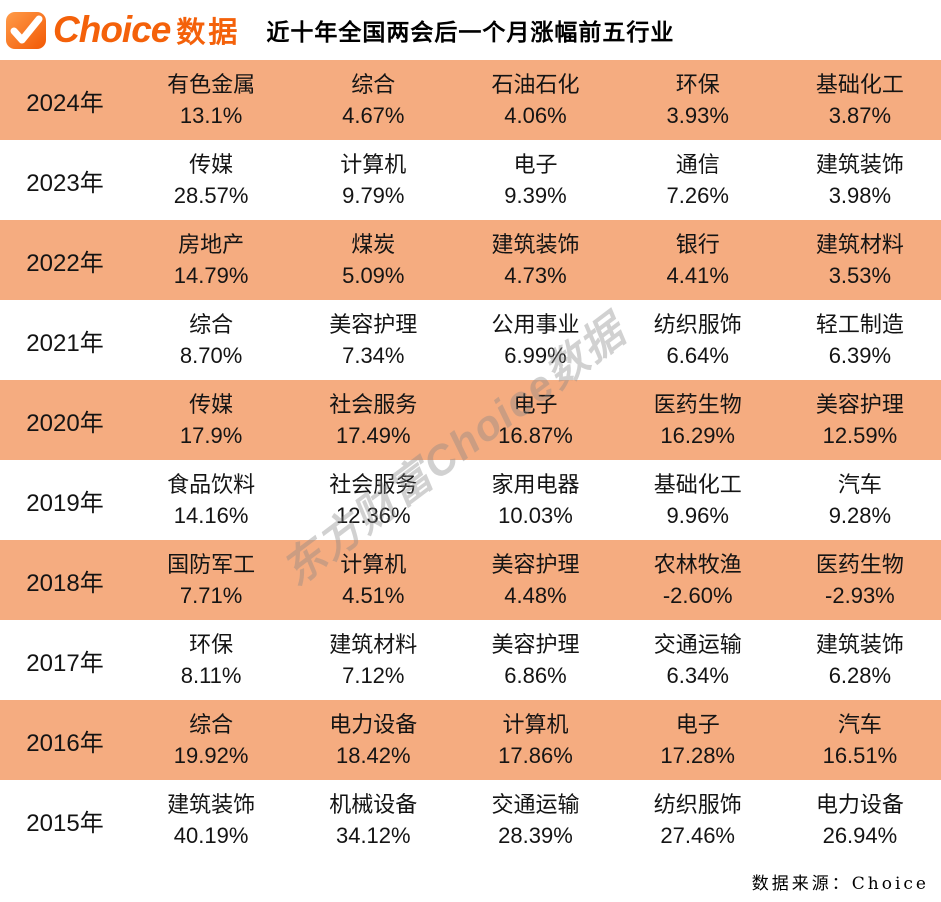 Image resolution: width=941 pixels, height=902 pixels. What do you see at coordinates (860, 595) in the screenshot?
I see `industry-change: -2.93%` at bounding box center [860, 595].